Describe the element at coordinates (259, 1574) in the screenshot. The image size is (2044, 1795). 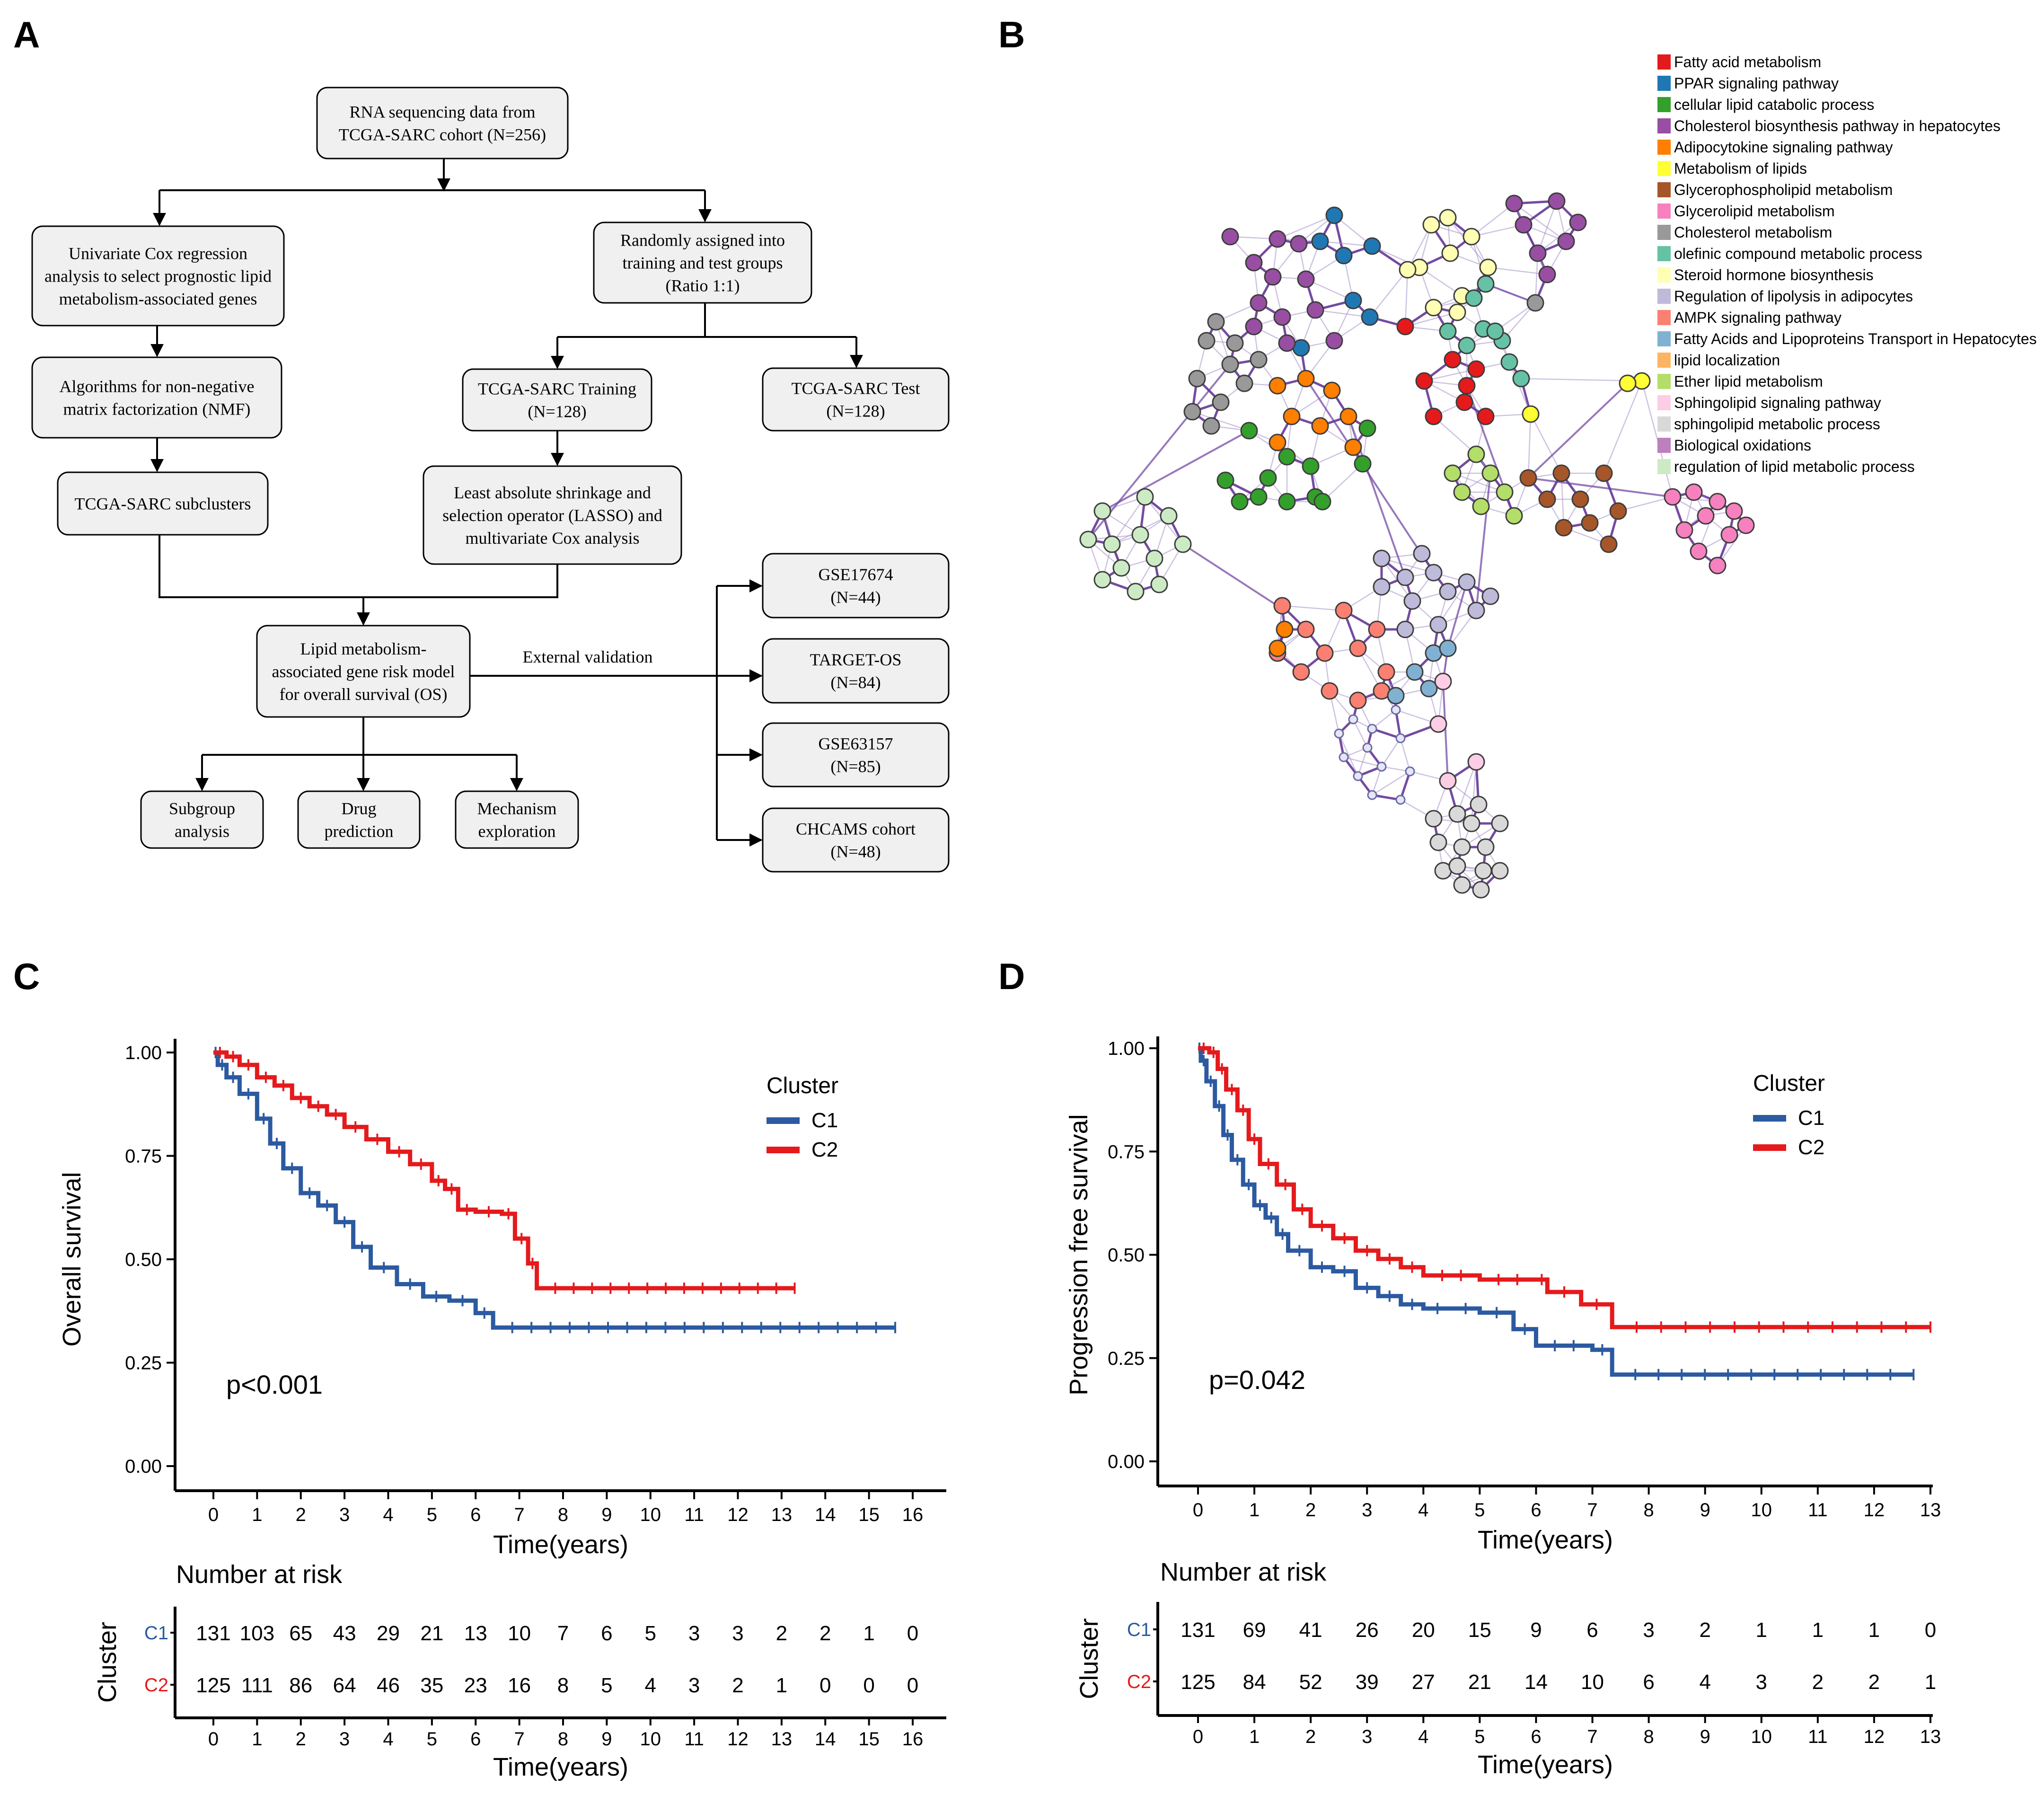
I see `risk-table-title: Number at risk` at that location.